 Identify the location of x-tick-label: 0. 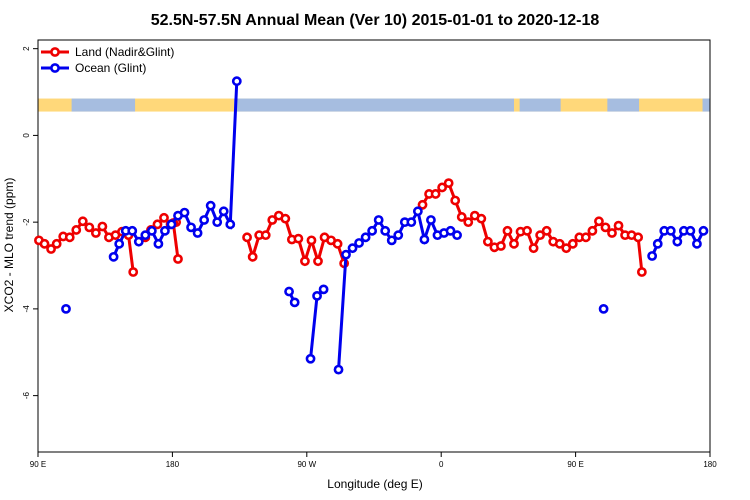
(441, 464).